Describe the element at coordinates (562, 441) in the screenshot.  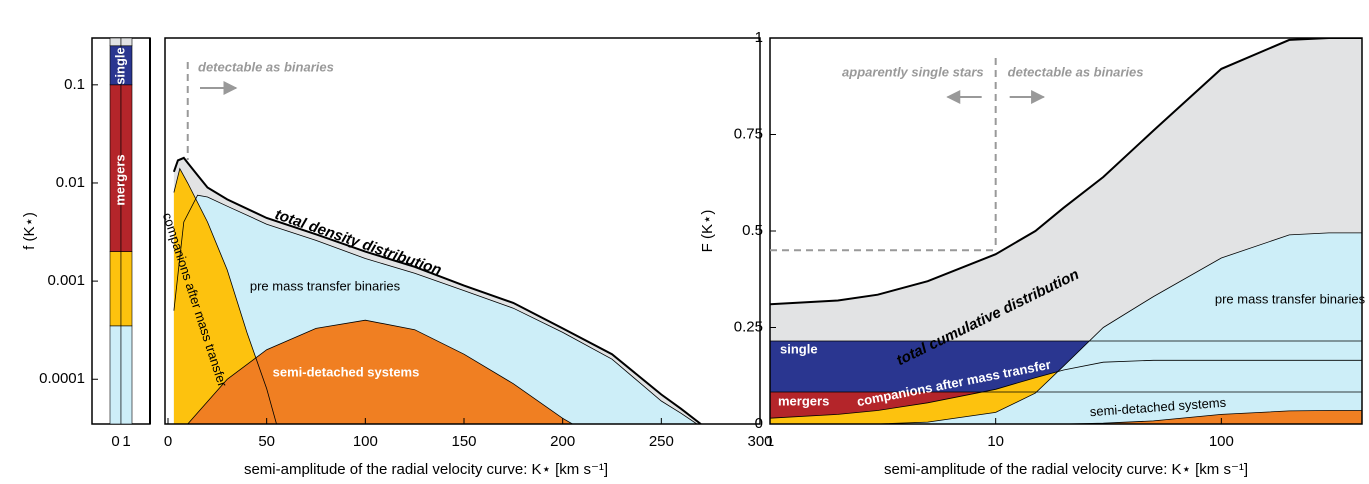
I see `x-tick-label: 200` at that location.